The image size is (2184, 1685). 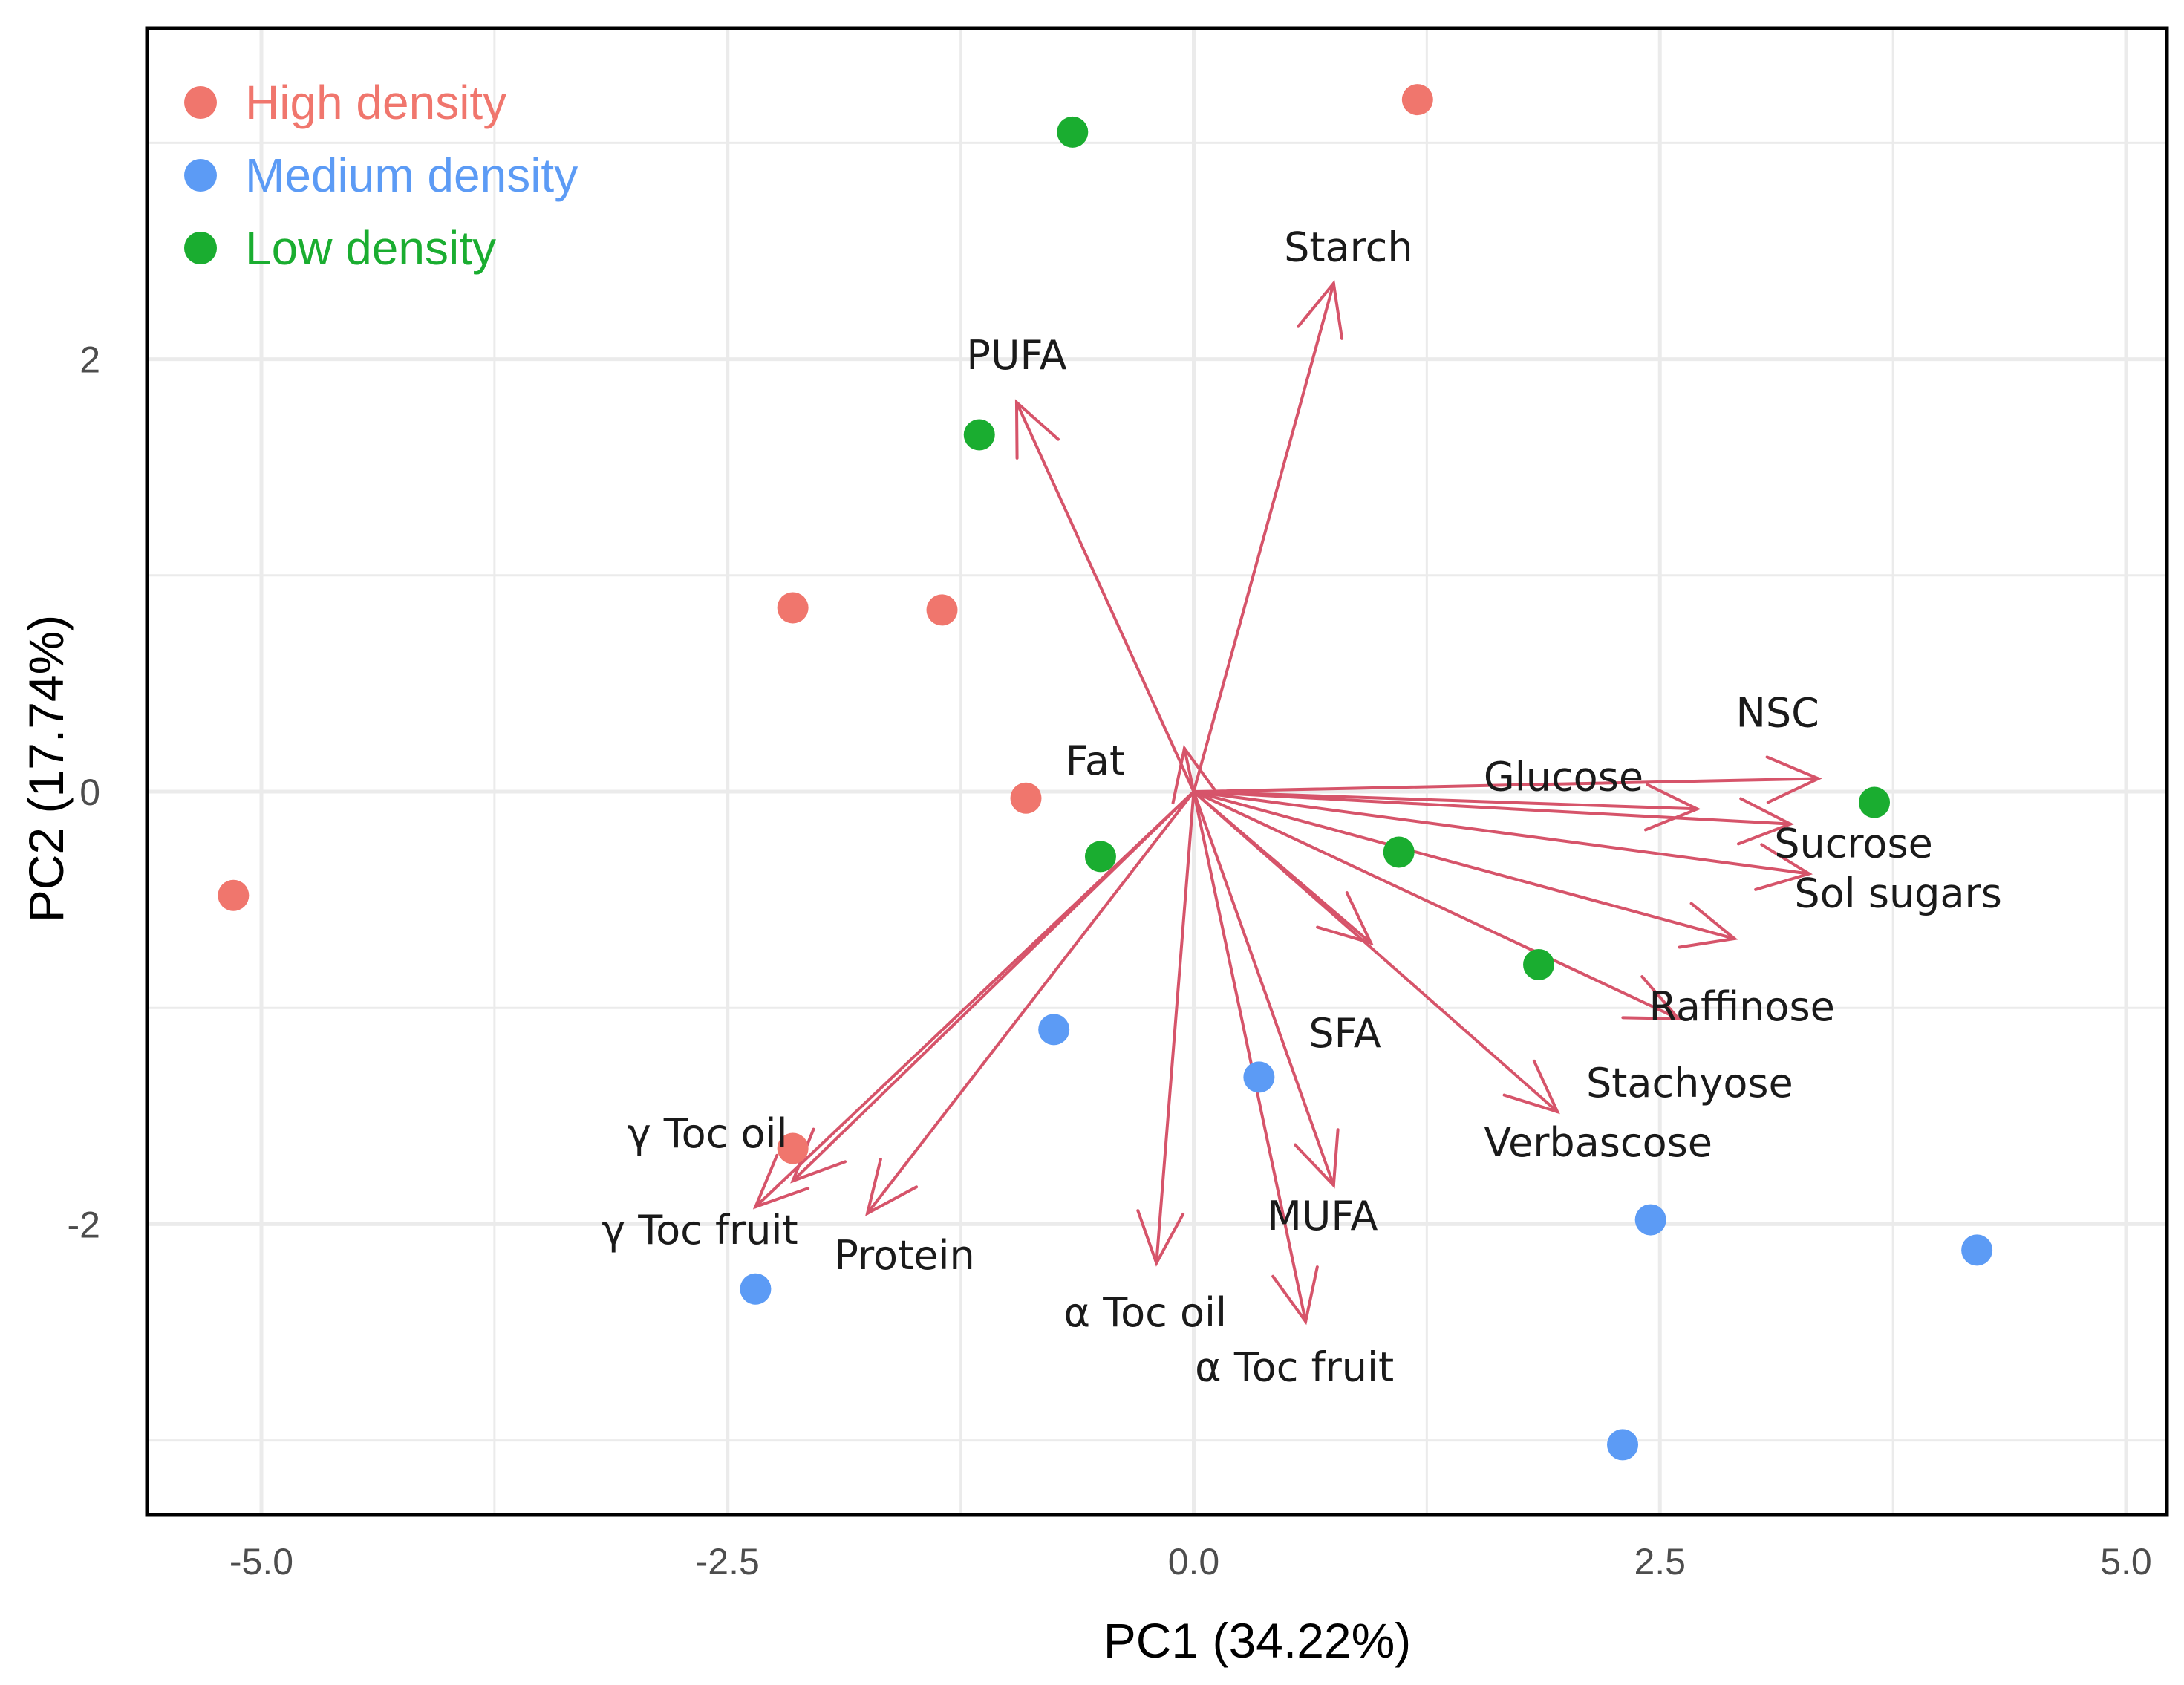 What do you see at coordinates (1258, 1640) in the screenshot?
I see `x-axis-title: PC1 (34.22%)` at bounding box center [1258, 1640].